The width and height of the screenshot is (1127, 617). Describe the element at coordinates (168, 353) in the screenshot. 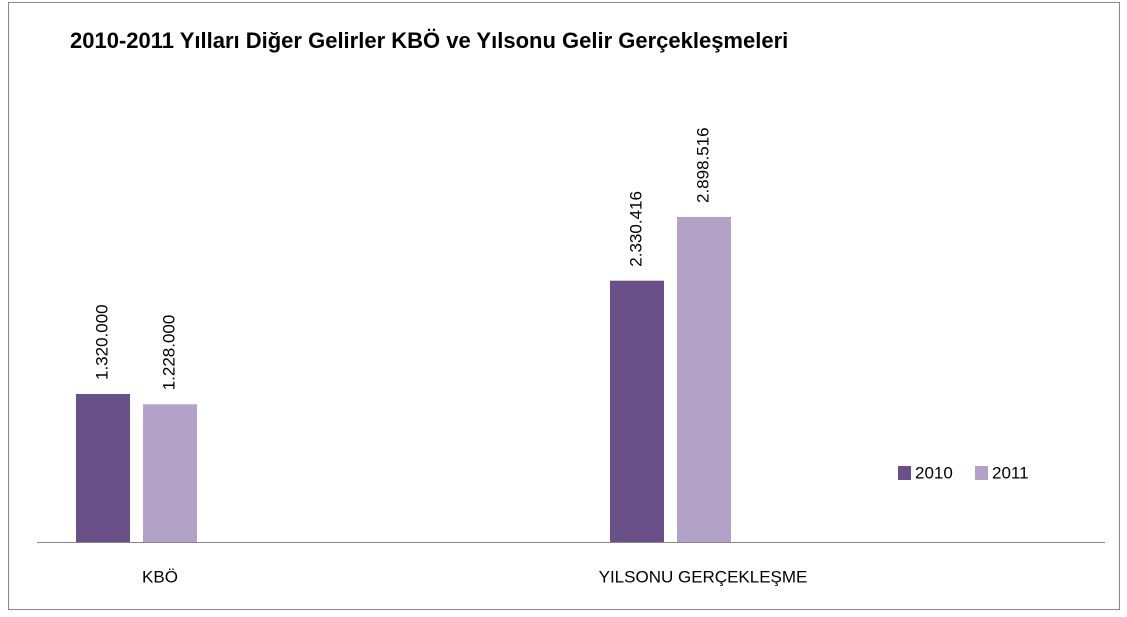

I see `data-label: 1.228.000` at that location.